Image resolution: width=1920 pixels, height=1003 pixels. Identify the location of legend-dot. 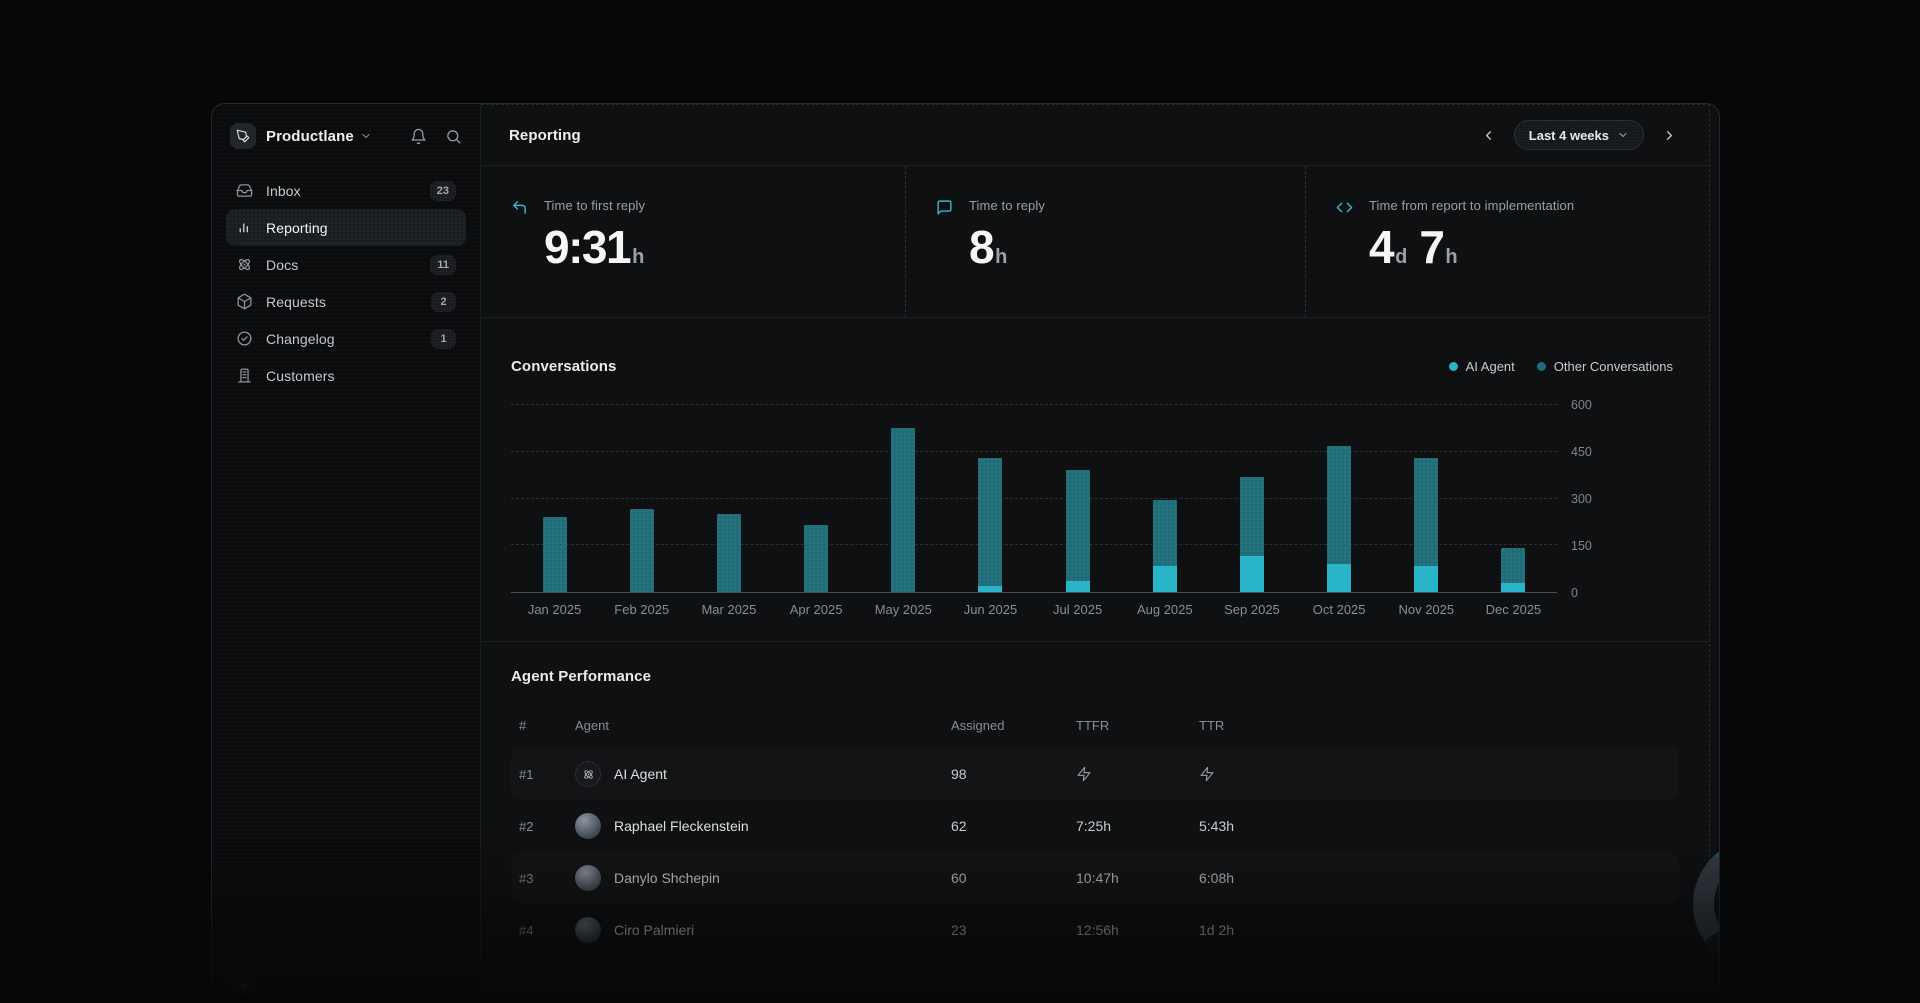
(1541, 366).